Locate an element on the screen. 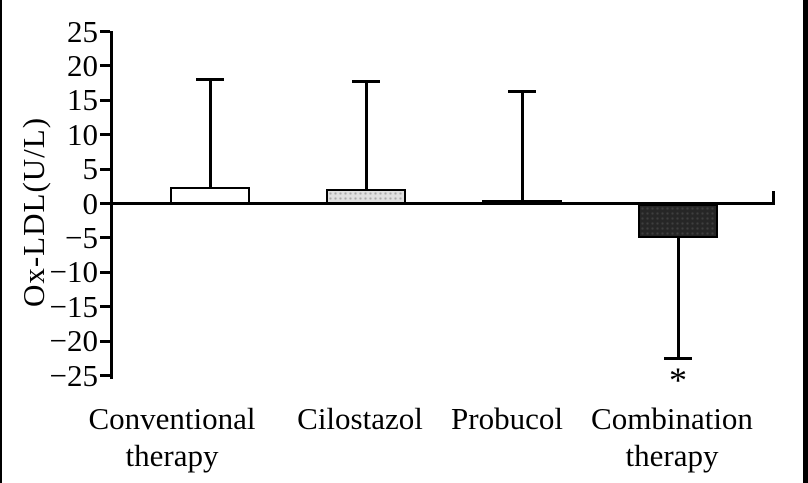 The height and width of the screenshot is (483, 808). category-label-conventional-therapy: Conventional therapy is located at coordinates (172, 437).